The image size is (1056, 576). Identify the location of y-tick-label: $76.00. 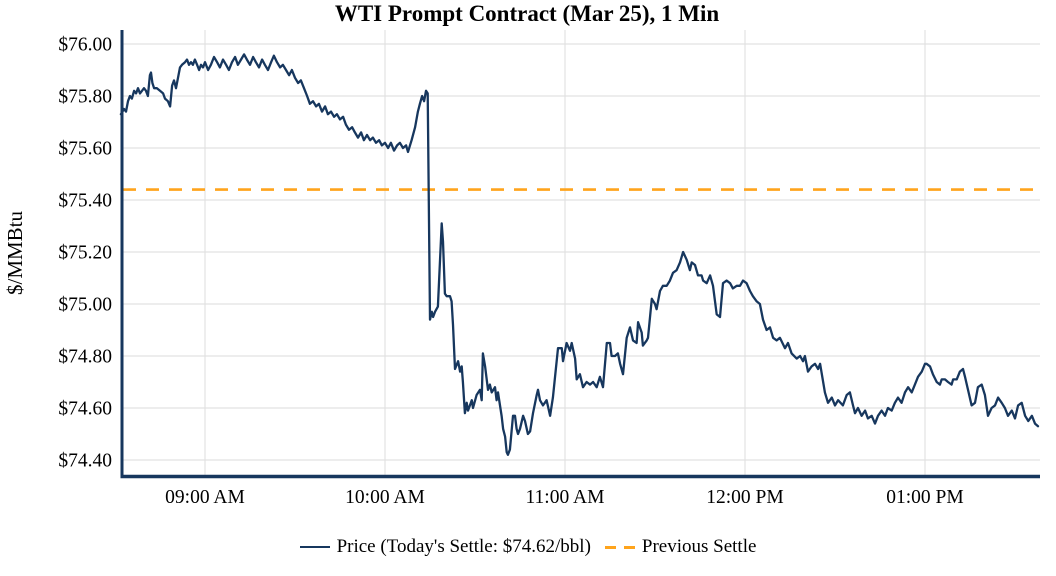
(85, 45).